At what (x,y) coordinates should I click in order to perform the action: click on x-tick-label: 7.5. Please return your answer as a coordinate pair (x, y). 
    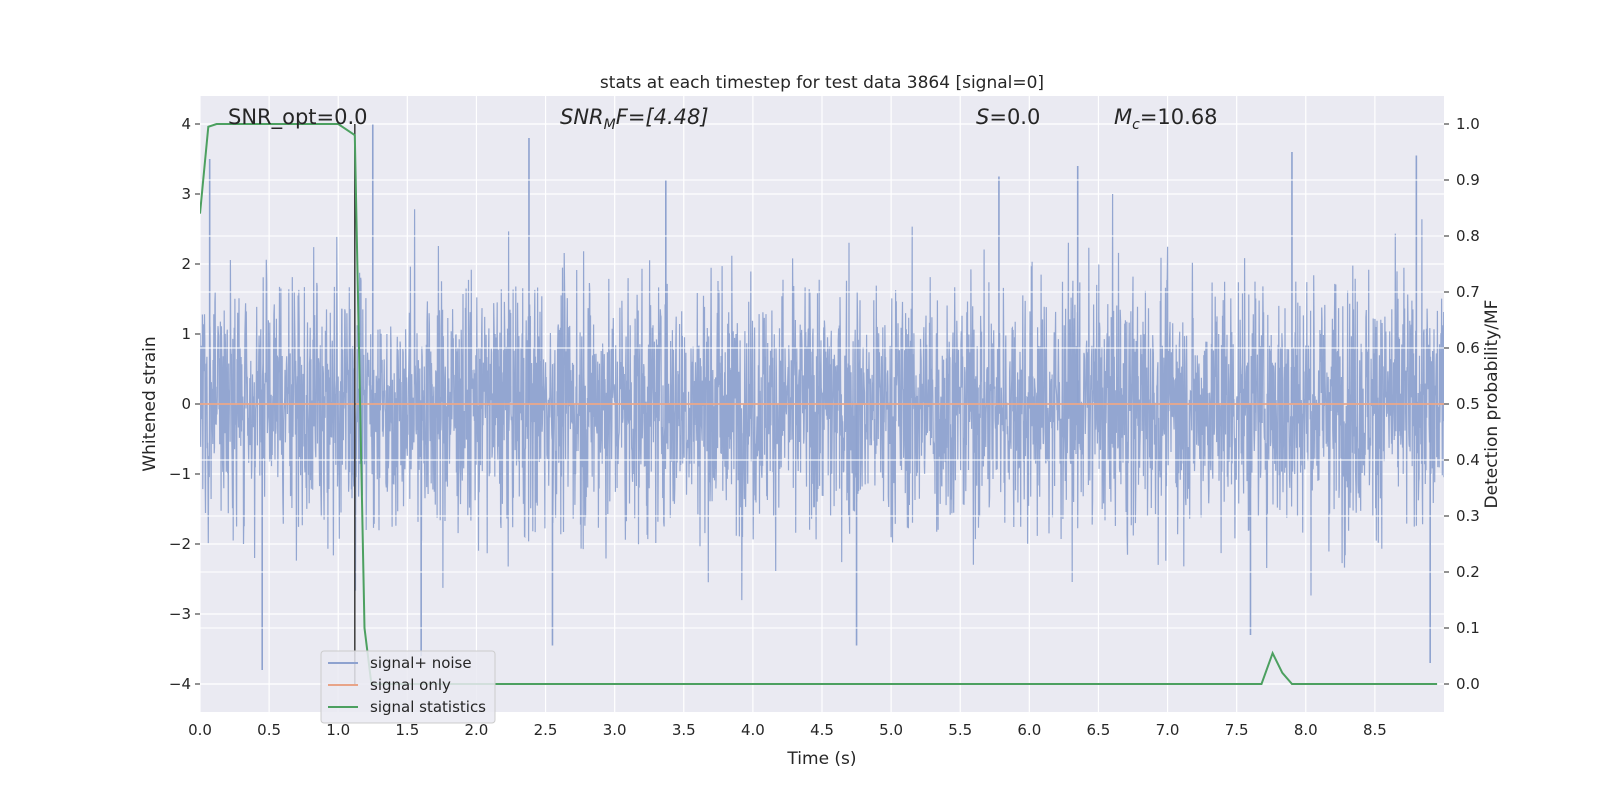
    Looking at the image, I should click on (1237, 730).